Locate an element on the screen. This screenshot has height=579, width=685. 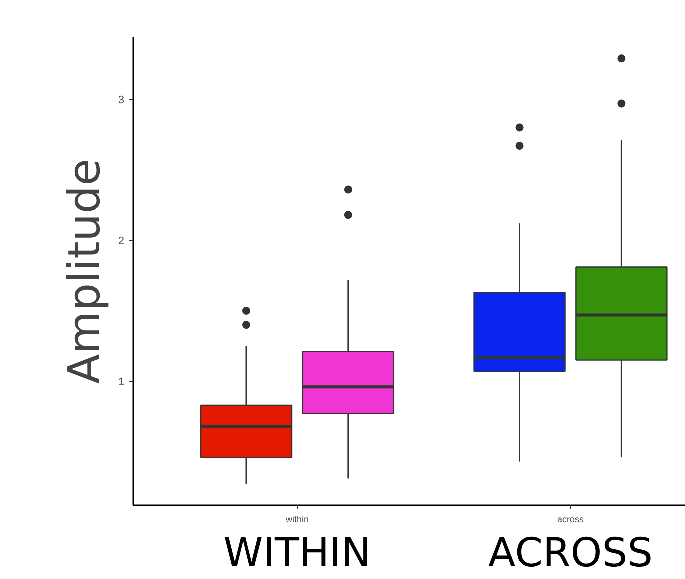
x-tick-label: across is located at coordinates (570, 519).